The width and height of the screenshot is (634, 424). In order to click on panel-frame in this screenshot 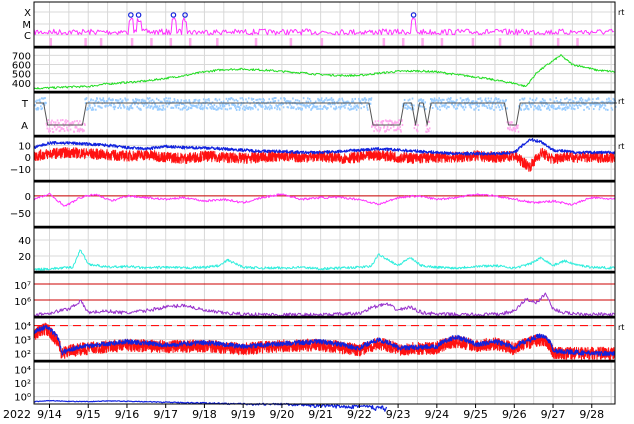, I will do `click(324, 250)`.